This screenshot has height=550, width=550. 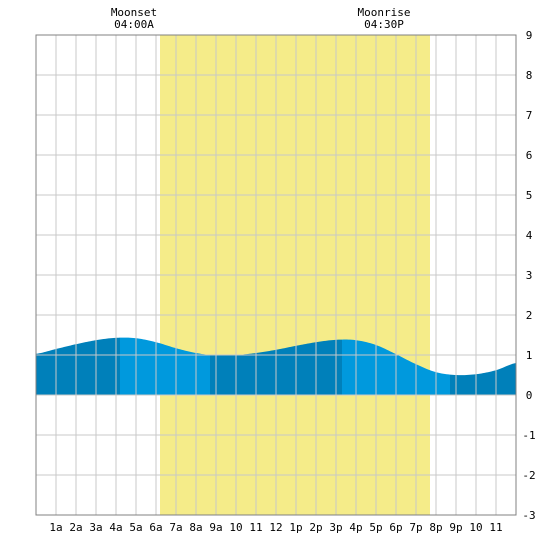 I want to click on y-tick-label: 5, so click(x=529, y=195).